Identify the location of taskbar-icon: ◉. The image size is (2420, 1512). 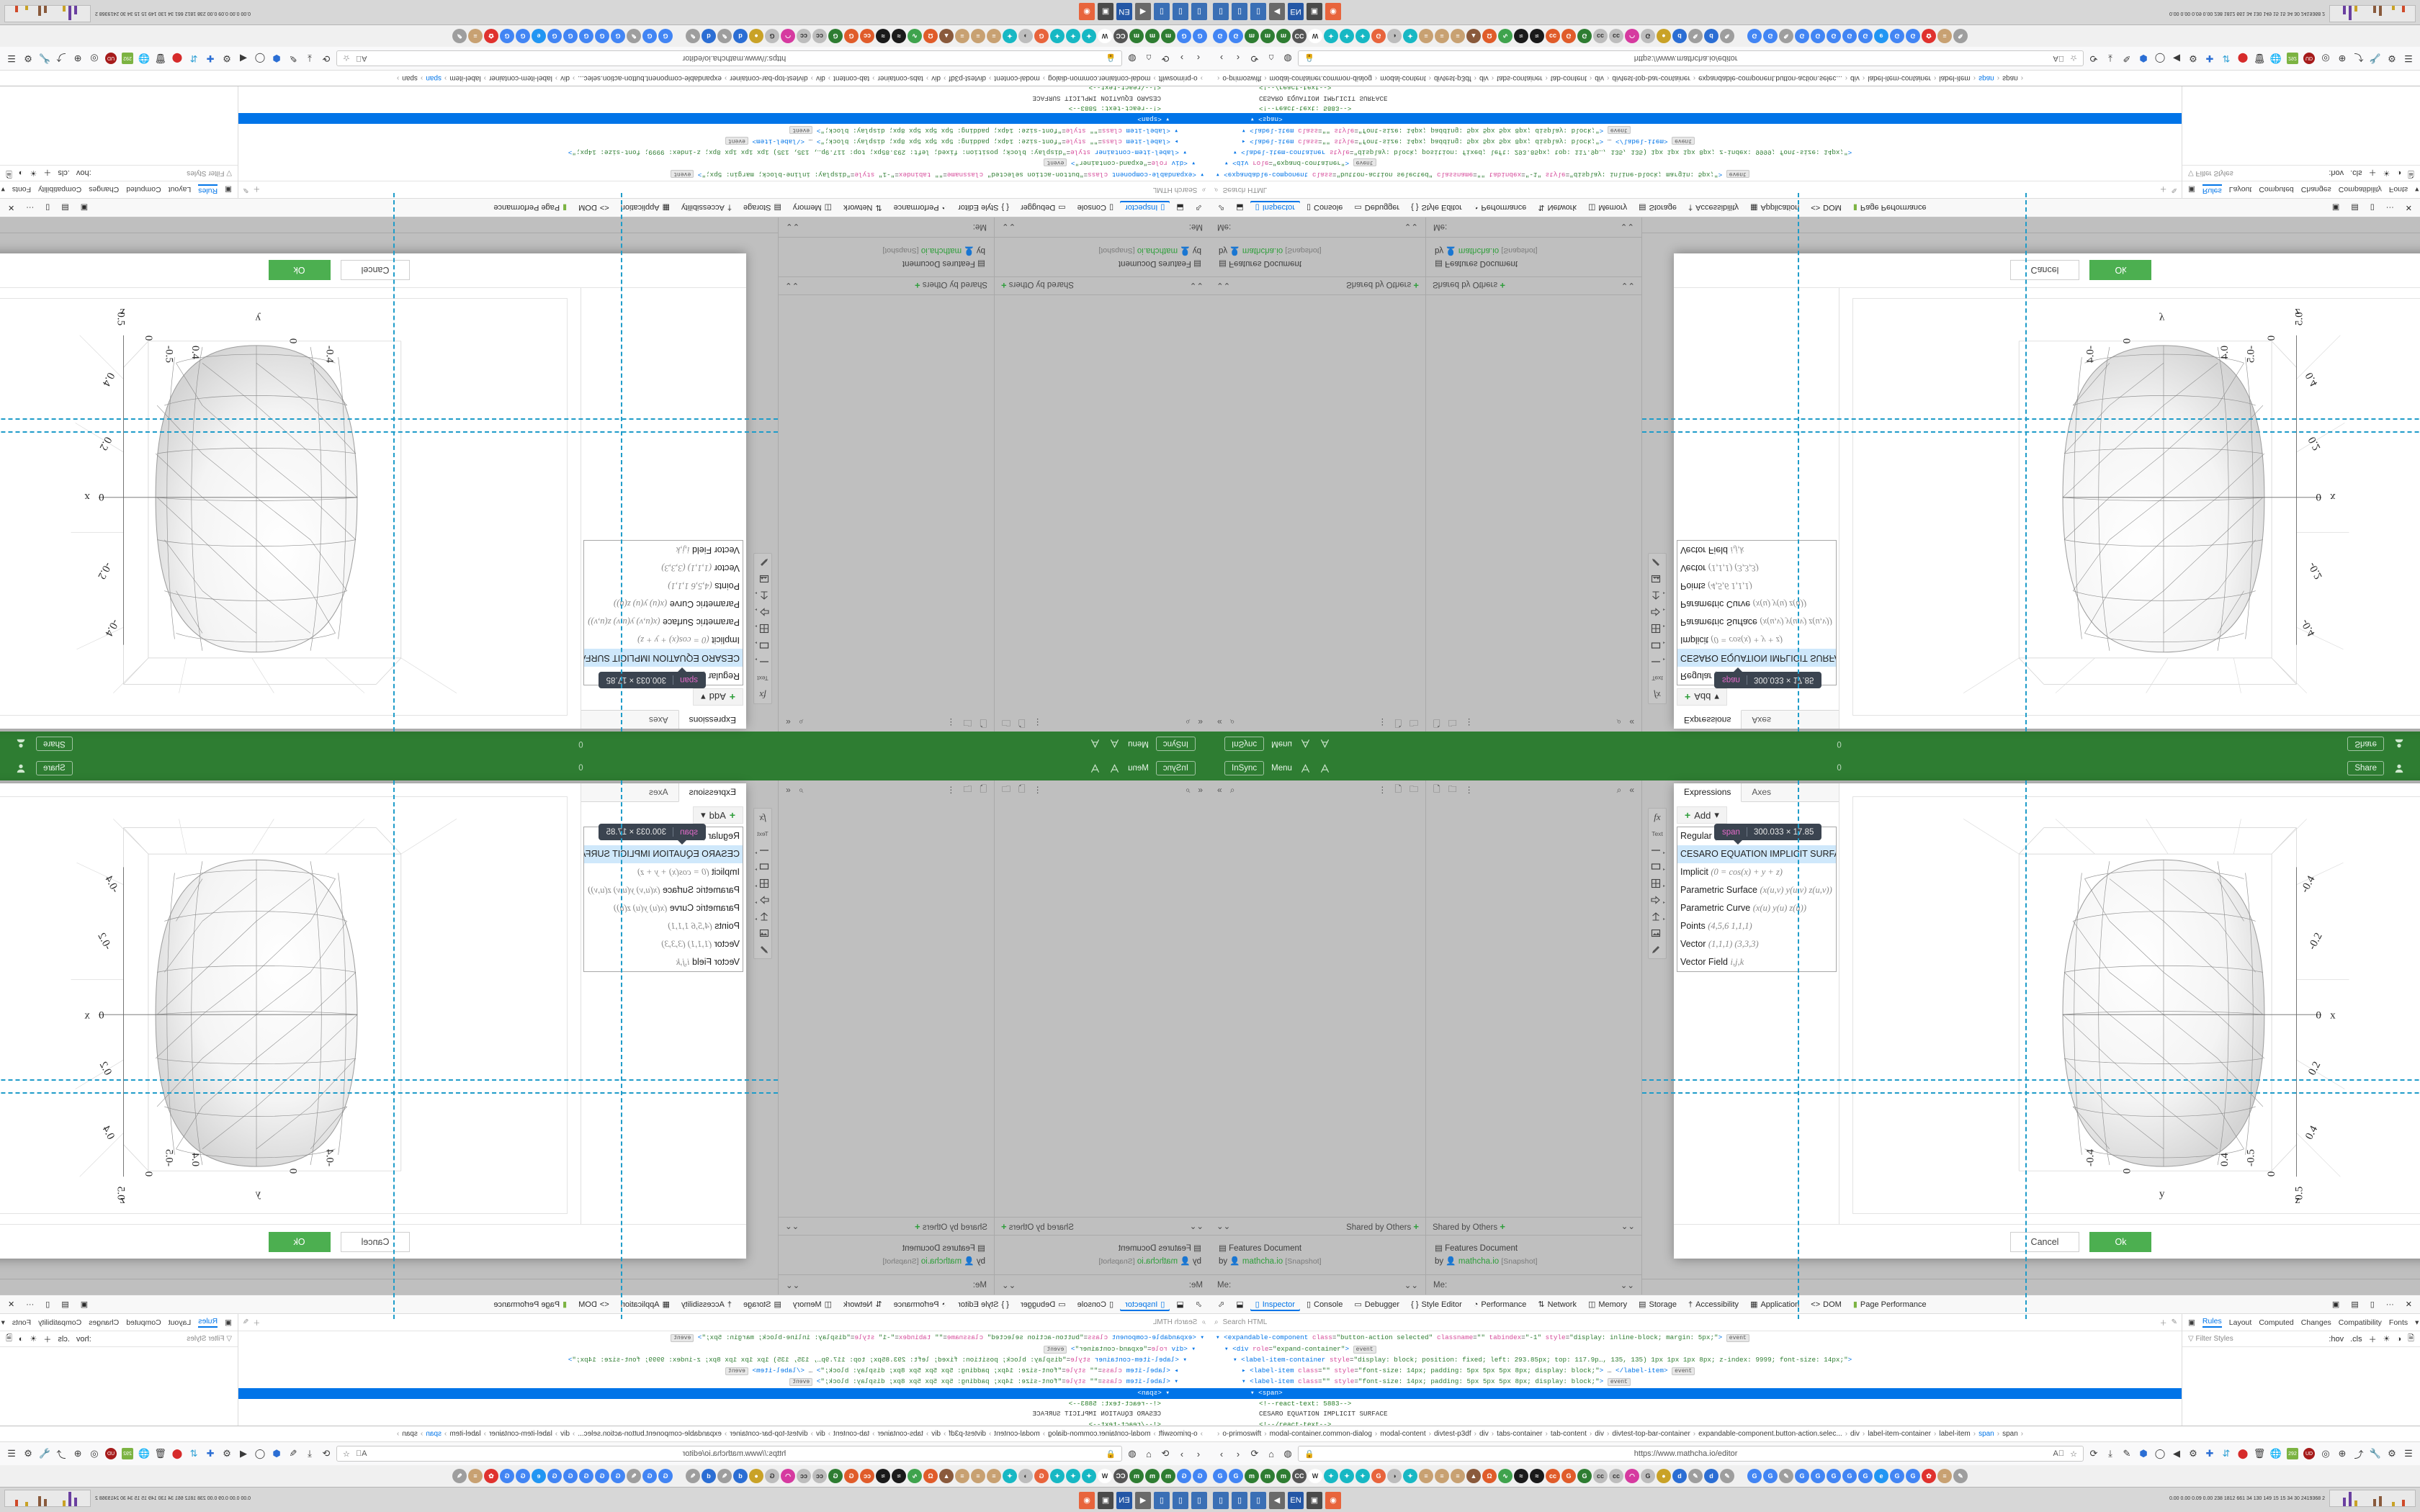
(1087, 12).